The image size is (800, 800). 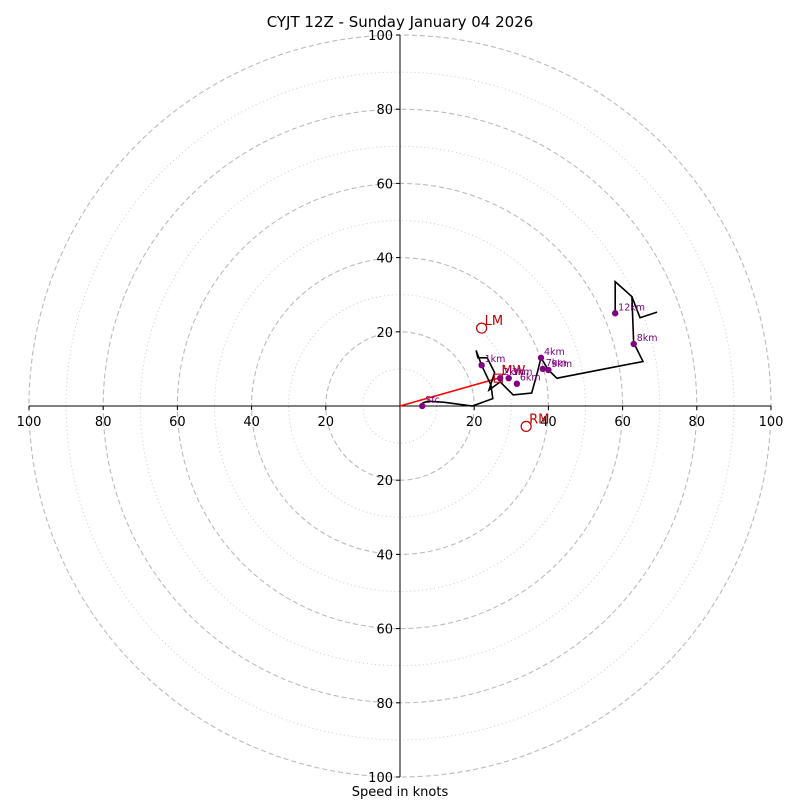 What do you see at coordinates (400, 22) in the screenshot?
I see `chart-title: CYJT 12Z - Sunday January 04 2026` at bounding box center [400, 22].